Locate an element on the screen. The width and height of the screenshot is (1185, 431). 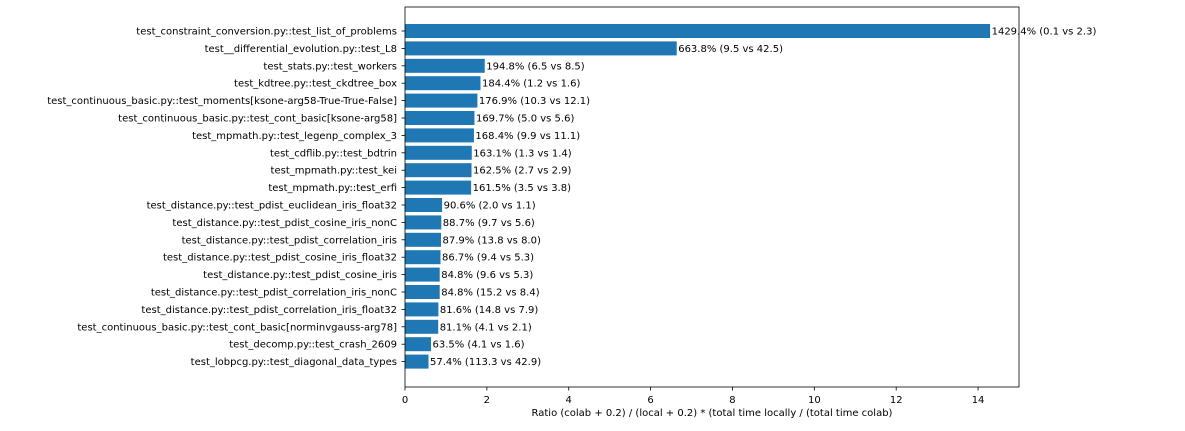
x-tick-label: 6 is located at coordinates (650, 400).